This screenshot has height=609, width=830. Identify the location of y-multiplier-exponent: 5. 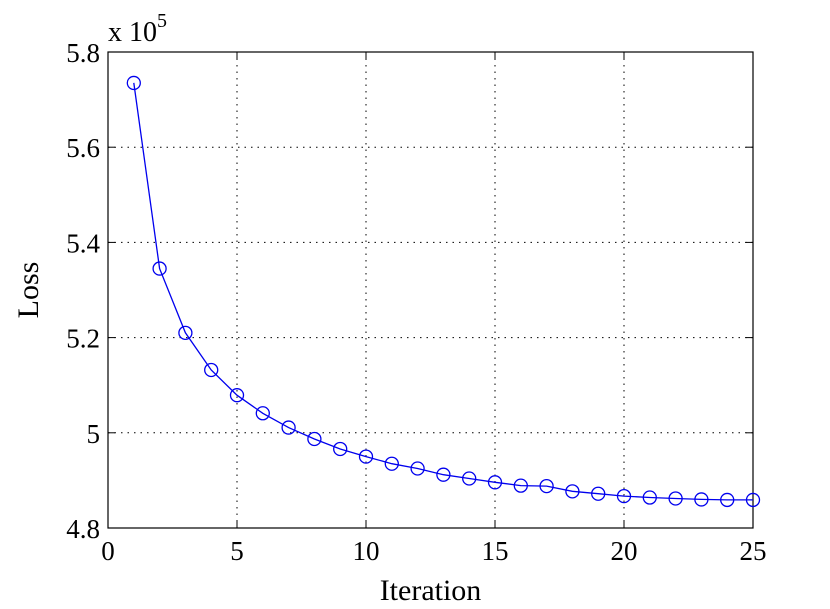
(162, 21).